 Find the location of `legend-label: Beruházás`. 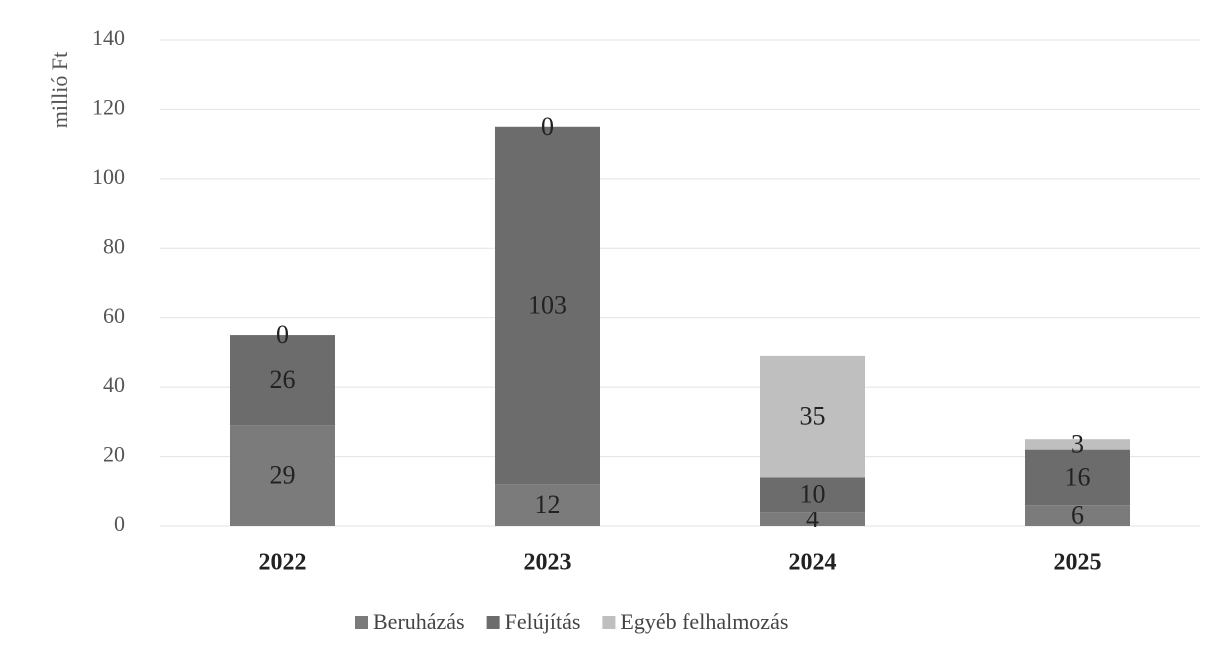

legend-label: Beruházás is located at coordinates (419, 621).